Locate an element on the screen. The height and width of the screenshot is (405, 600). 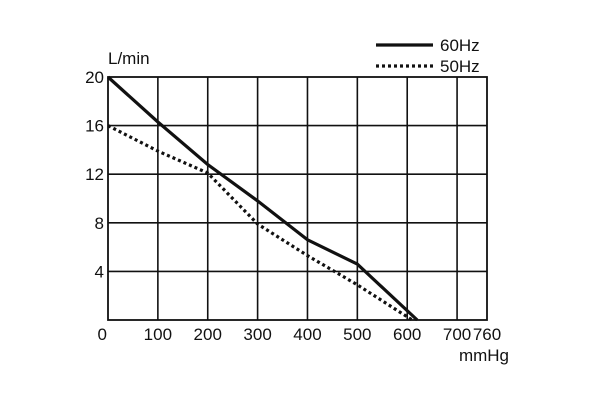
y-tick-label: 12 is located at coordinates (94, 174).